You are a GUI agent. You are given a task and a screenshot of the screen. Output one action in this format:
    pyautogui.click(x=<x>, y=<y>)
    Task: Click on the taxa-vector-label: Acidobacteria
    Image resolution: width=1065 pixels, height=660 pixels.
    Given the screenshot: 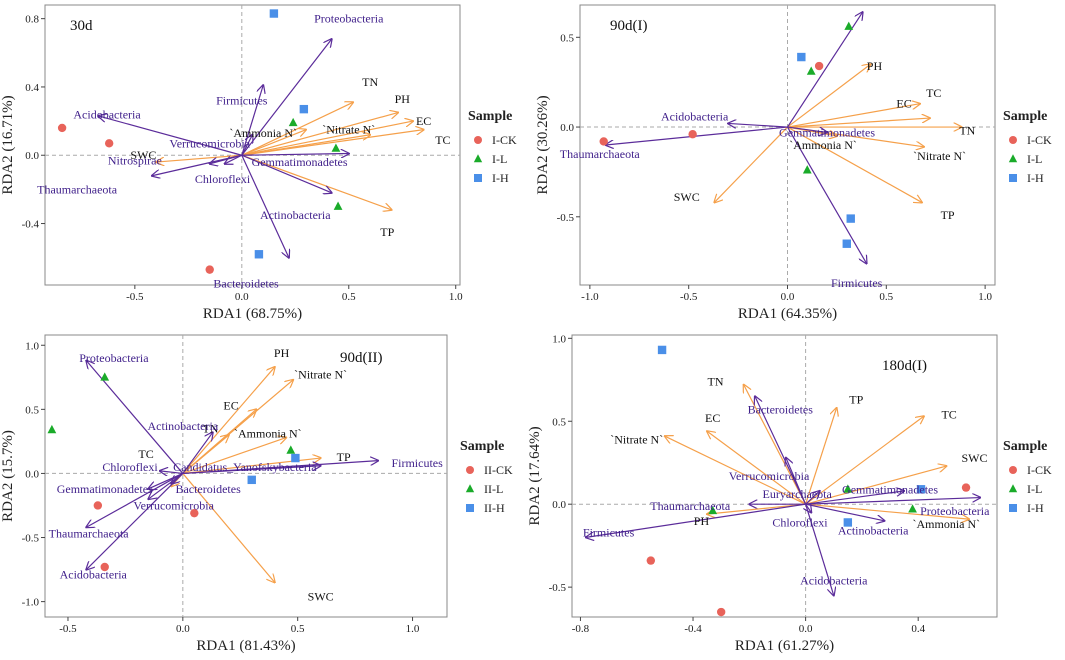 What is the action you would take?
    pyautogui.click(x=94, y=575)
    